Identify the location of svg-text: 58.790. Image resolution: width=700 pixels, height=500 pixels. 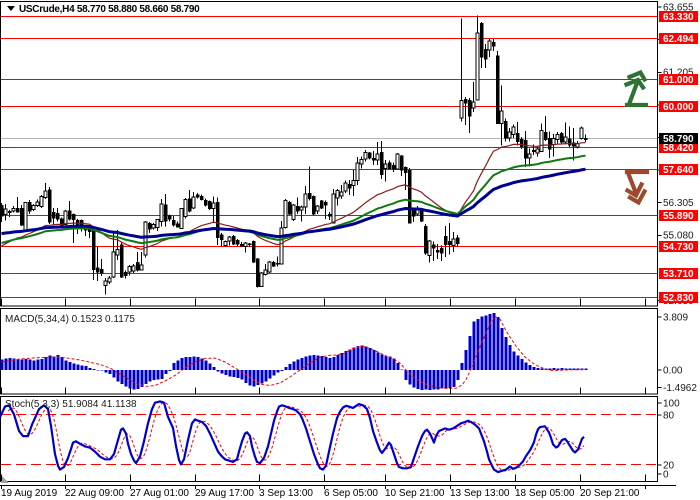
(678, 139).